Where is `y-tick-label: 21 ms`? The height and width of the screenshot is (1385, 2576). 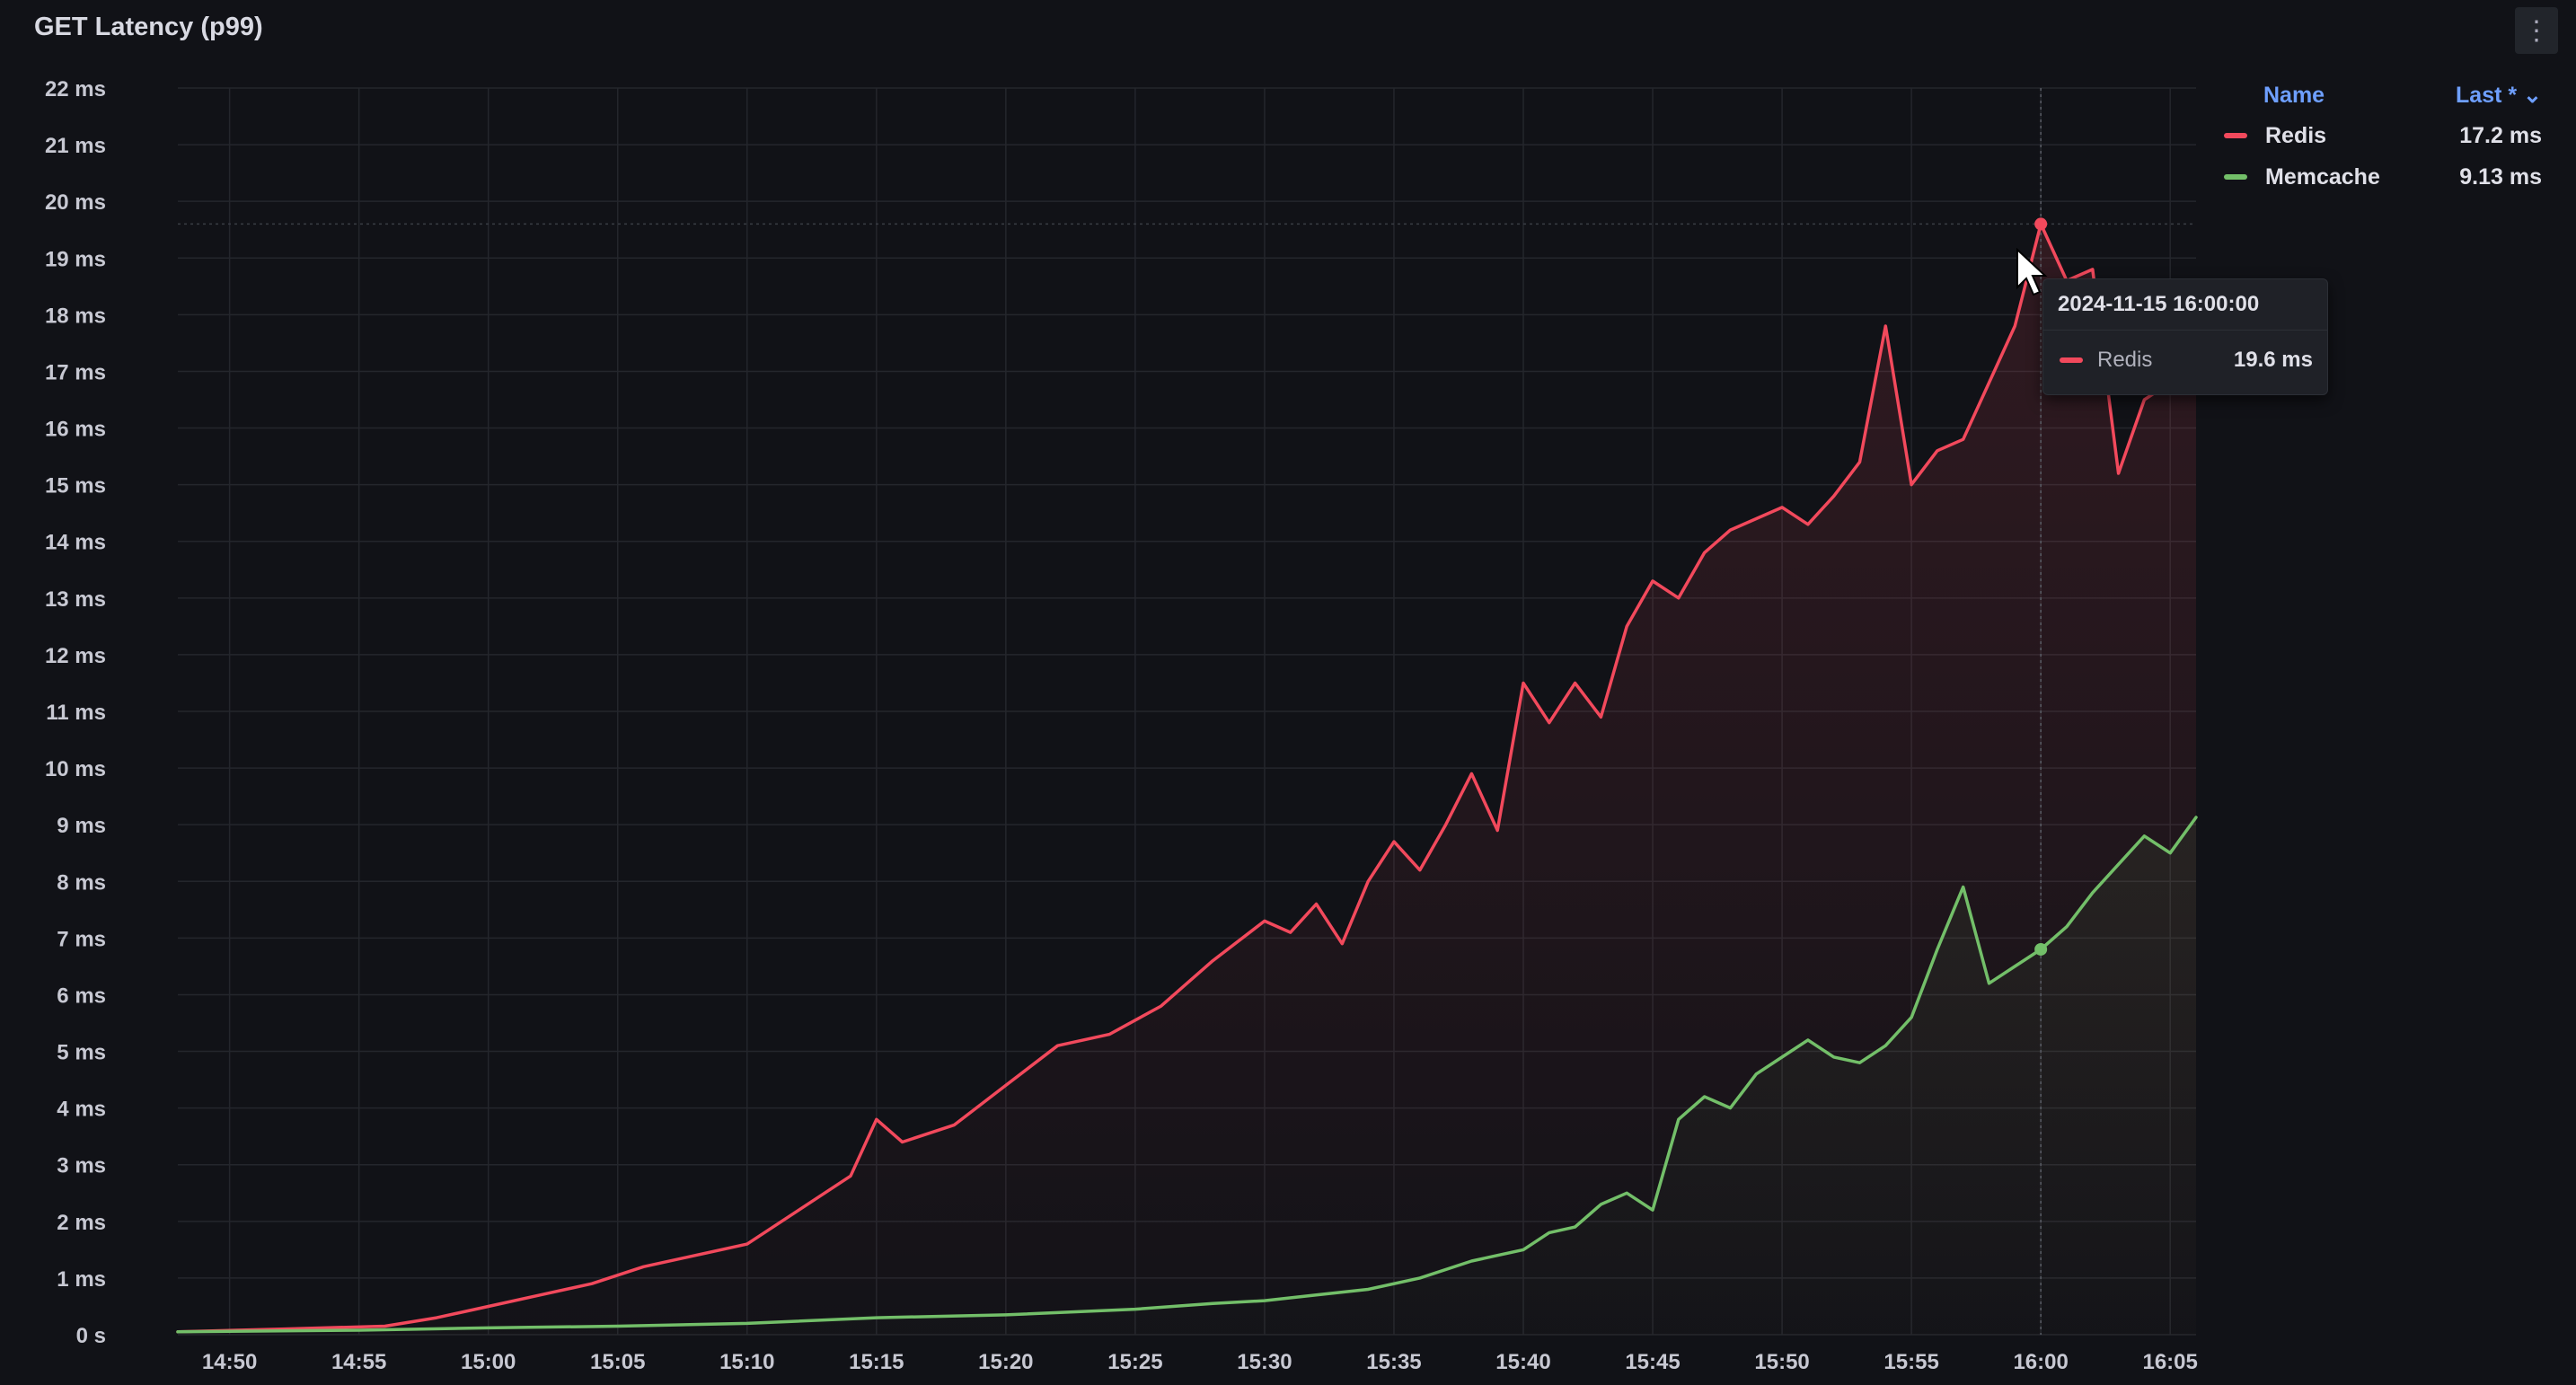
y-tick-label: 21 ms is located at coordinates (75, 146).